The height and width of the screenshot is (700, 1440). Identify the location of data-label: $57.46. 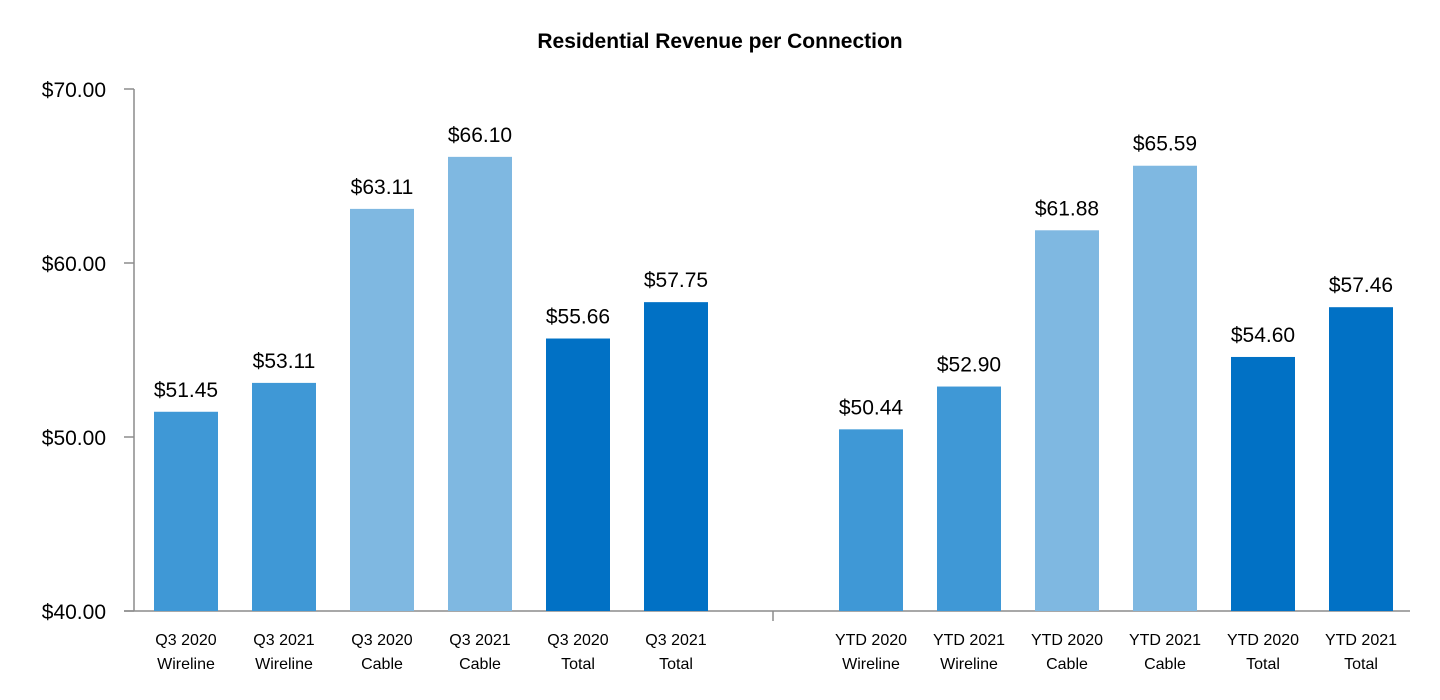
(1361, 285).